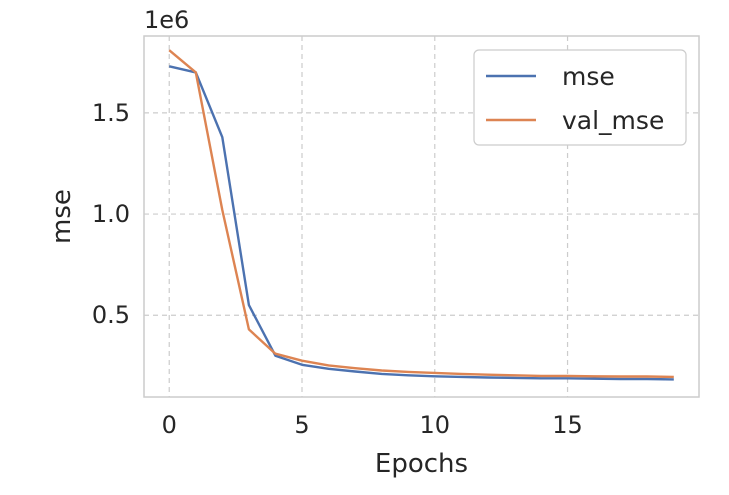 The width and height of the screenshot is (729, 495). What do you see at coordinates (301, 425) in the screenshot?
I see `x-tick-label: 5` at bounding box center [301, 425].